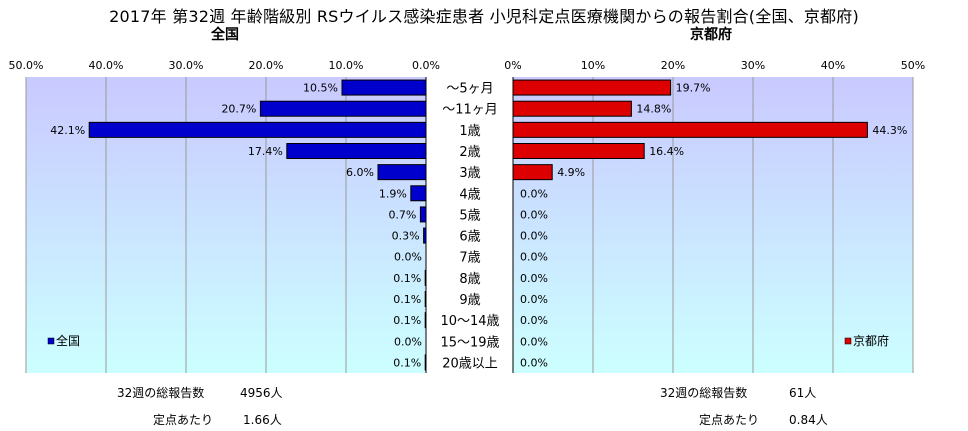  I want to click on value-label: 10.5%, so click(320, 88).